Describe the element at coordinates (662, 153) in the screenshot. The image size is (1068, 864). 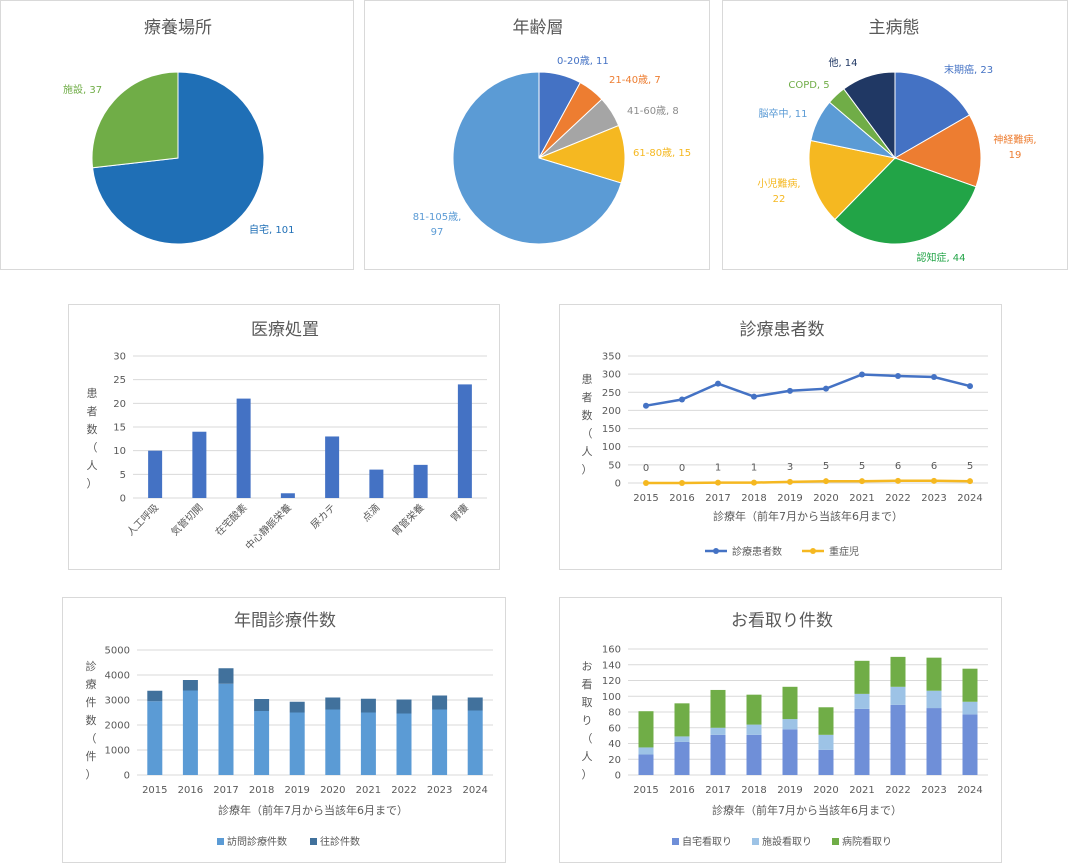
I see `pie-label-3: 61-80歳, 15` at that location.